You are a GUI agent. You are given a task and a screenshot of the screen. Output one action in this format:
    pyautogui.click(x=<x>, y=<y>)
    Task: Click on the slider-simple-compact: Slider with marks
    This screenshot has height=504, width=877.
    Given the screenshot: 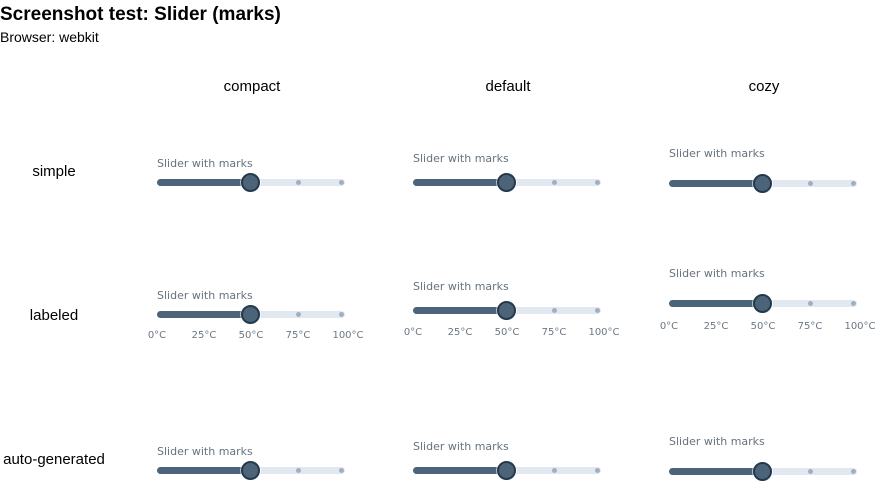 What is the action you would take?
    pyautogui.click(x=251, y=187)
    